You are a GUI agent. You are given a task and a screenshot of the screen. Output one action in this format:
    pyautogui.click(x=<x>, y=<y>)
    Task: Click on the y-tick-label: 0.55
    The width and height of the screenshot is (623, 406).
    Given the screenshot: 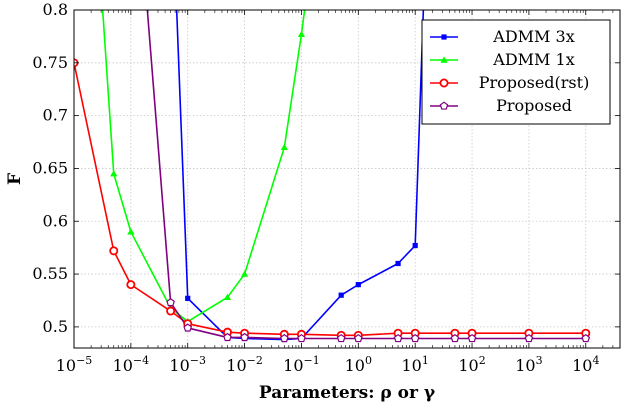 What is the action you would take?
    pyautogui.click(x=50, y=273)
    